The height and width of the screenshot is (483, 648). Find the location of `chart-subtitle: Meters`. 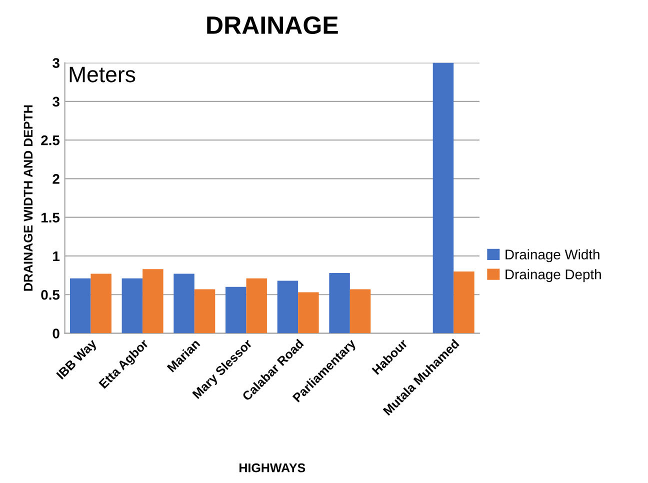

chart-subtitle: Meters is located at coordinates (103, 74).